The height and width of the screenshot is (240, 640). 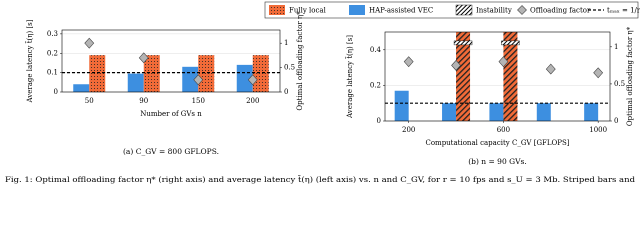 What do you see at coordinates (308, 11) in the screenshot?
I see `legend-label: Fully local` at bounding box center [308, 11].